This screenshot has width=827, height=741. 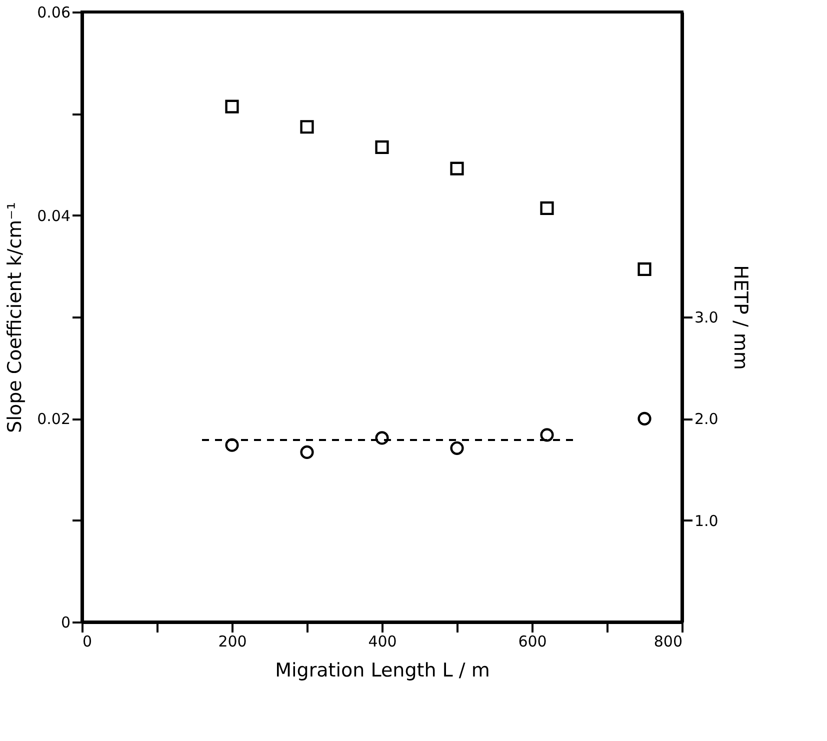 What do you see at coordinates (382, 641) in the screenshot?
I see `x-tick-label: 400` at bounding box center [382, 641].